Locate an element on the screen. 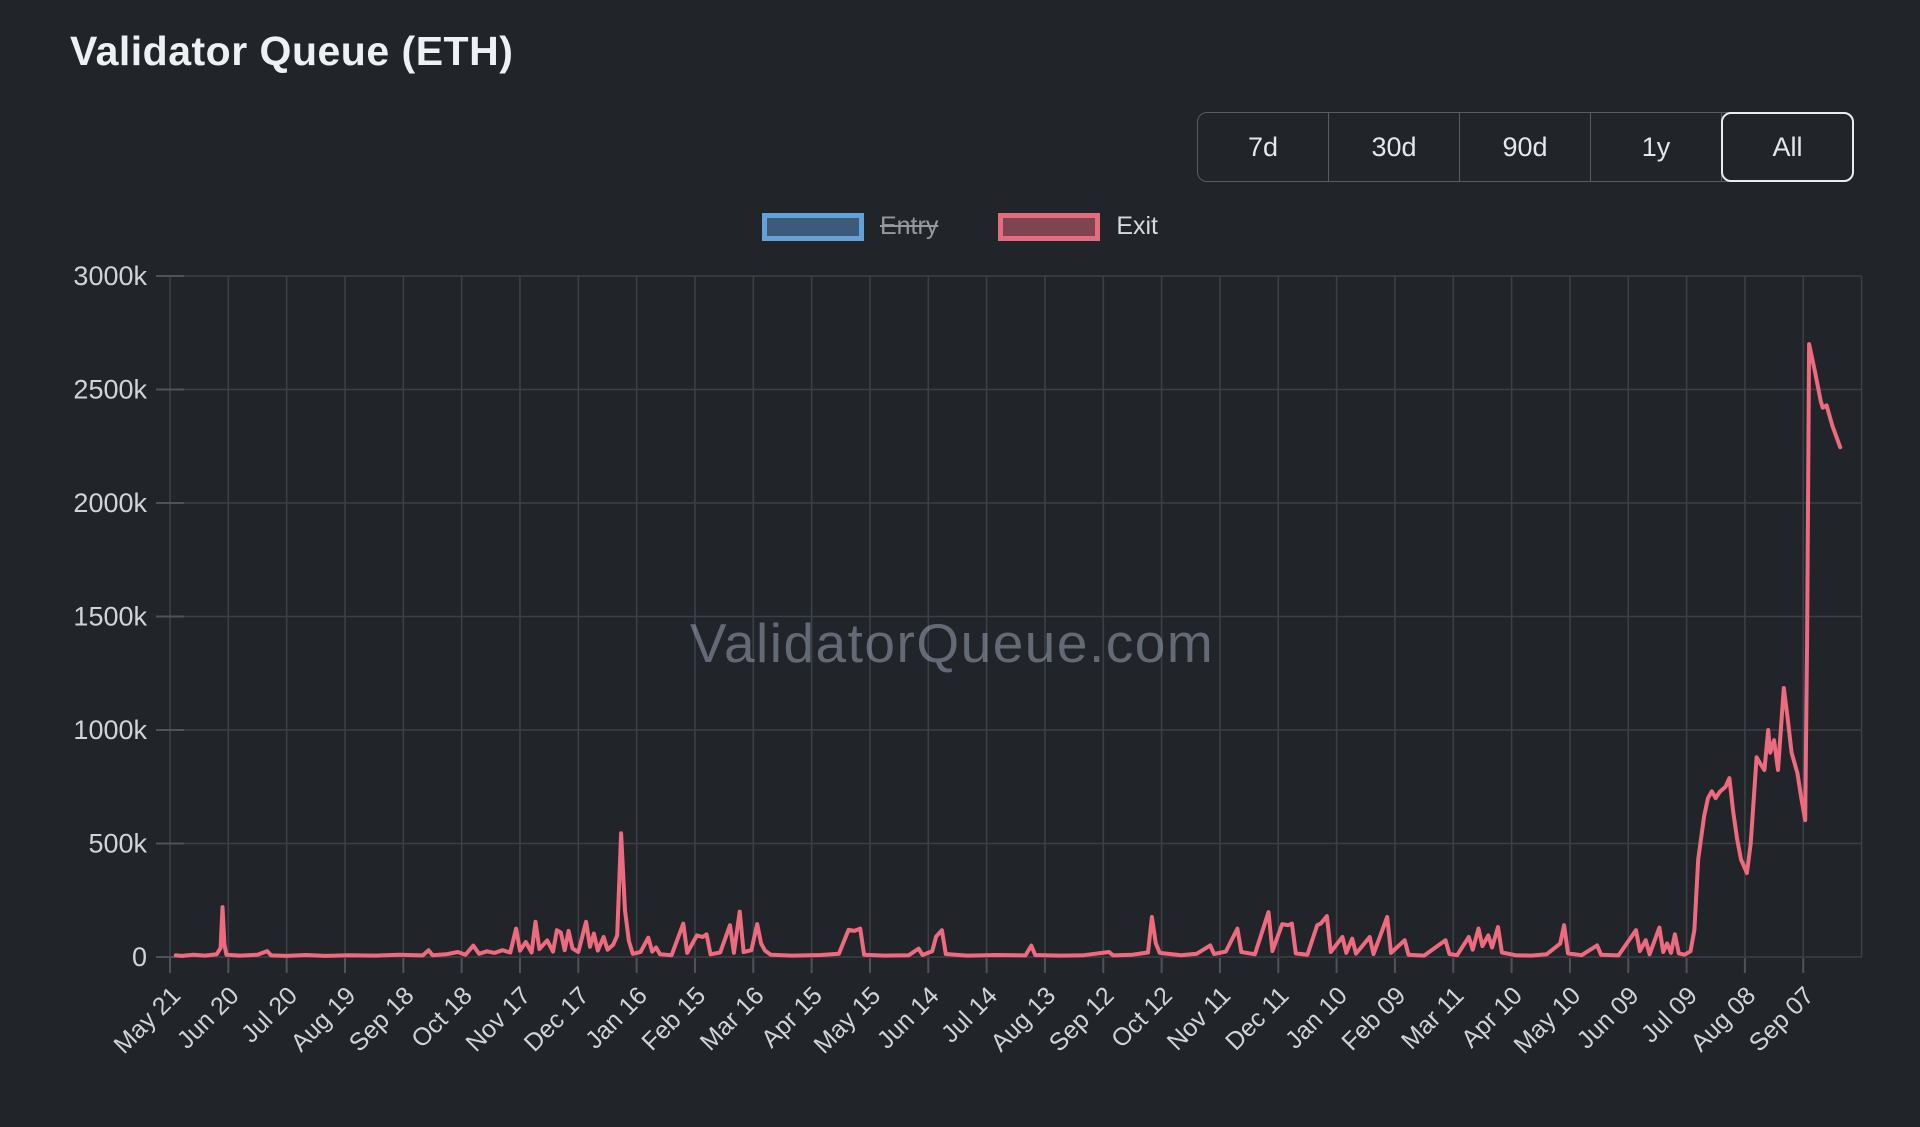  x-axis-label: Aug 13 is located at coordinates (1023, 1019).